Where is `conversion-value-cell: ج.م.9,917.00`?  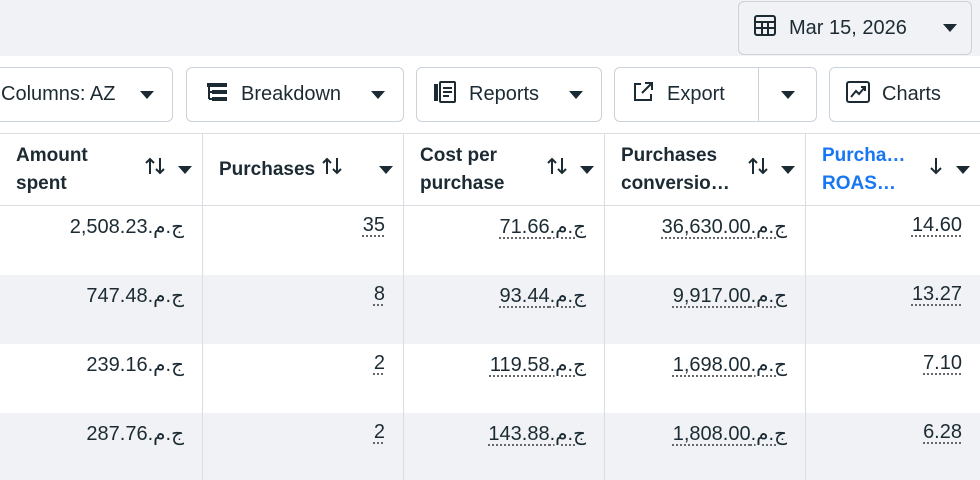 conversion-value-cell: ج.م.9,917.00 is located at coordinates (705, 309).